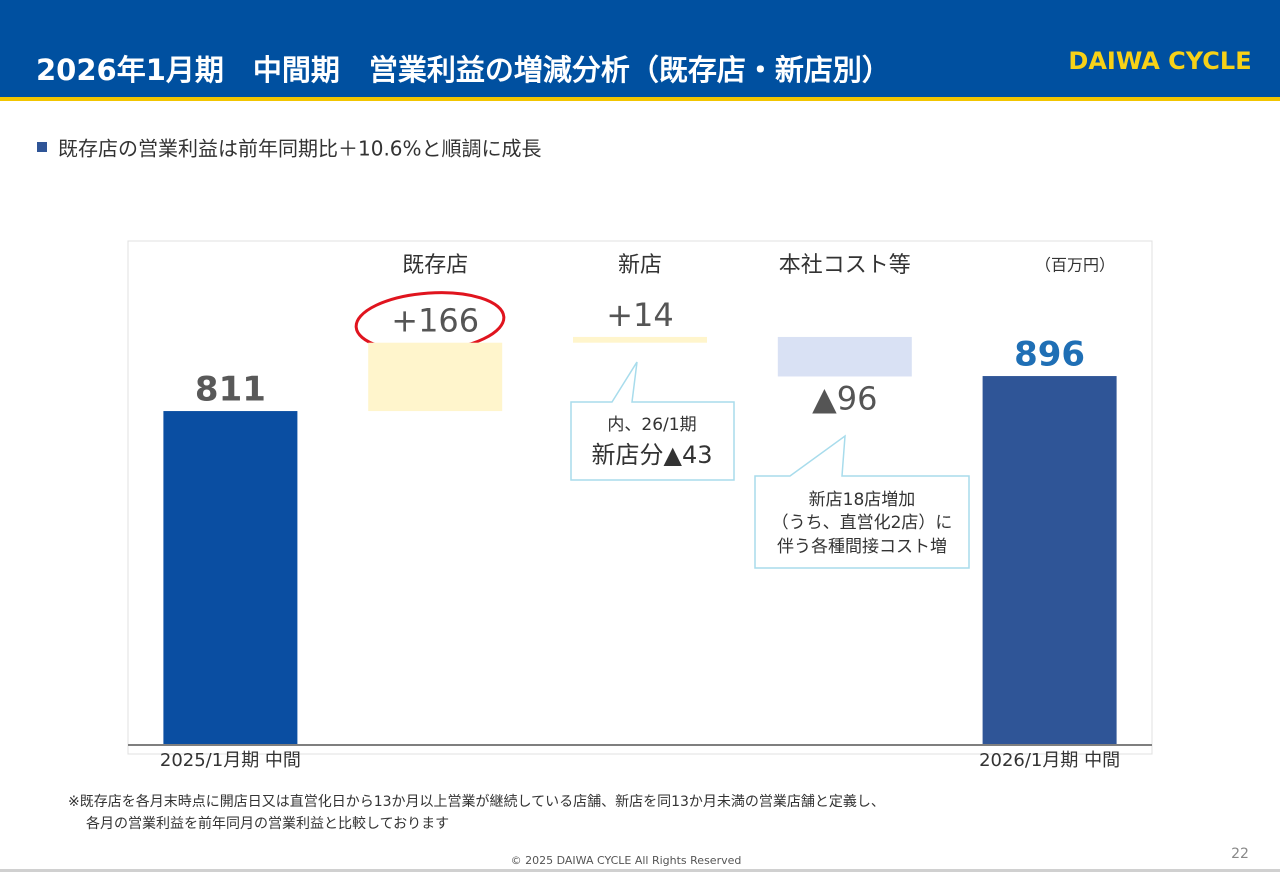  What do you see at coordinates (1075, 265) in the screenshot?
I see `unit-label: （百万円）` at bounding box center [1075, 265].